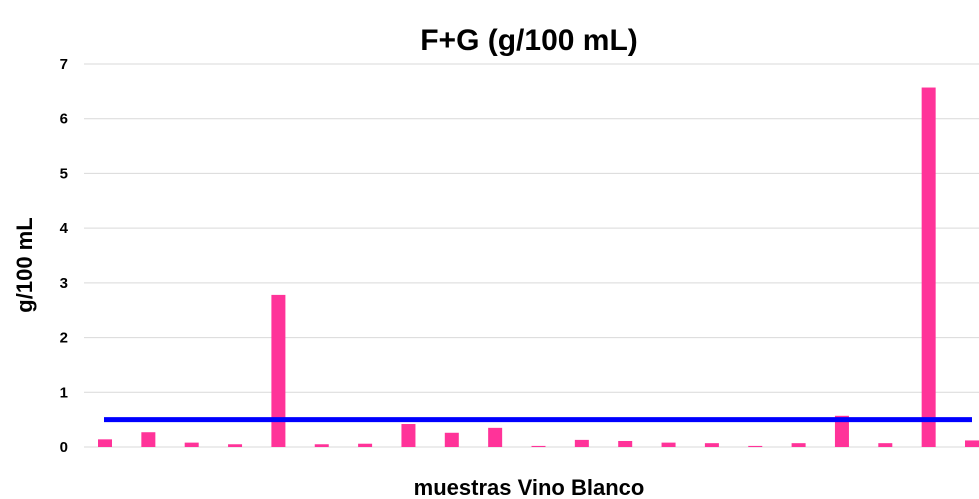  Describe the element at coordinates (24, 264) in the screenshot. I see `y-axis-label: g/100 mL` at that location.